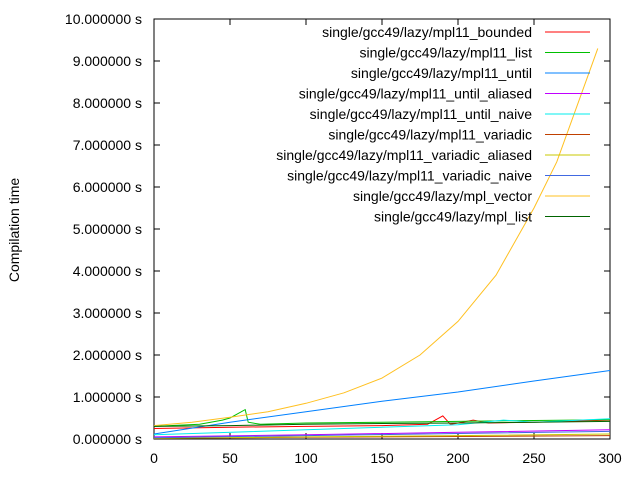  I want to click on x-tick-label: 100, so click(306, 458).